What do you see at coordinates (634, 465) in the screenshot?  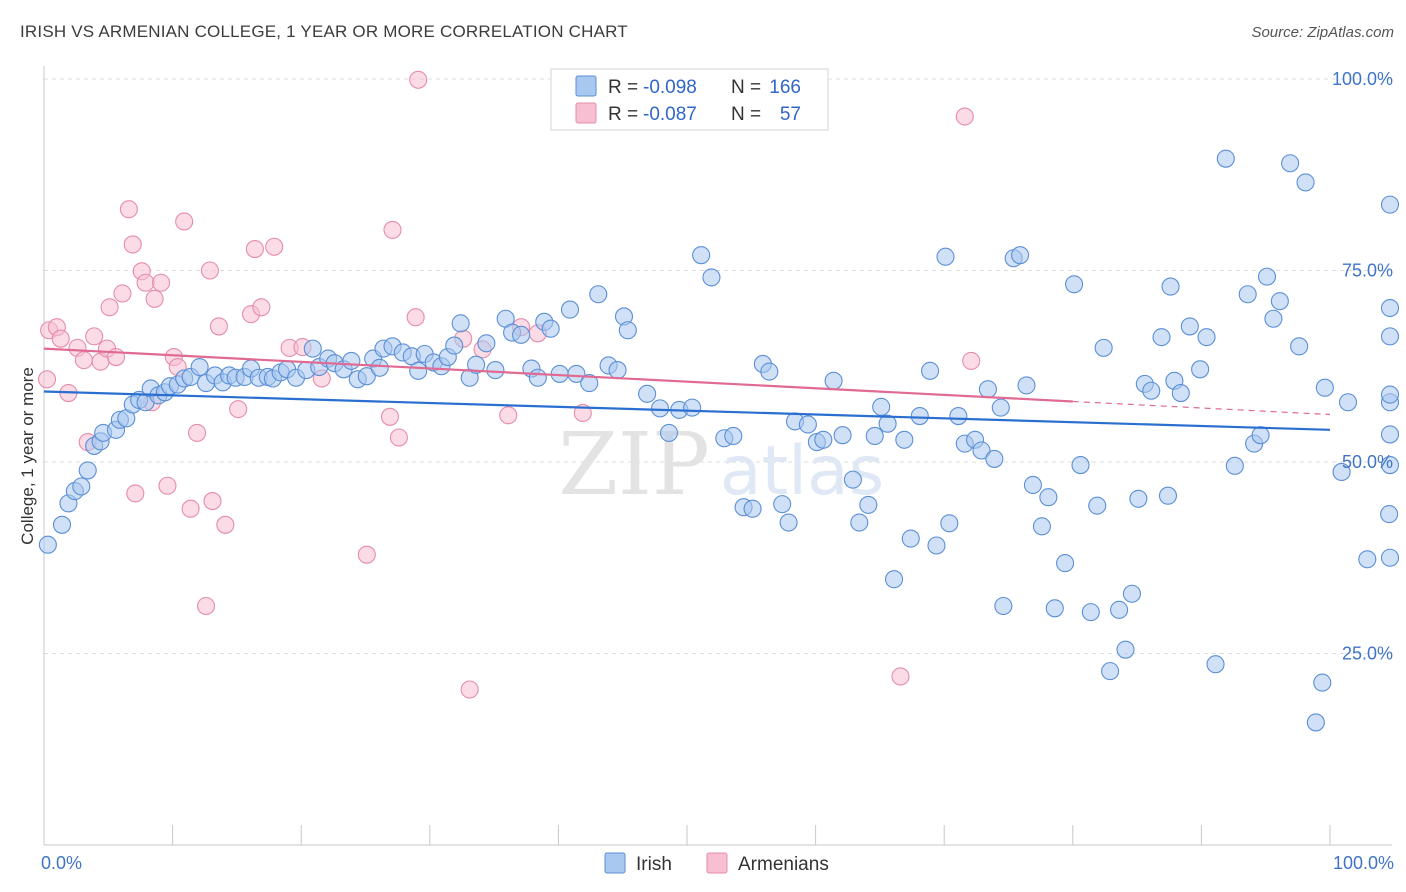 I see `watermark-zip: ZIP` at bounding box center [634, 465].